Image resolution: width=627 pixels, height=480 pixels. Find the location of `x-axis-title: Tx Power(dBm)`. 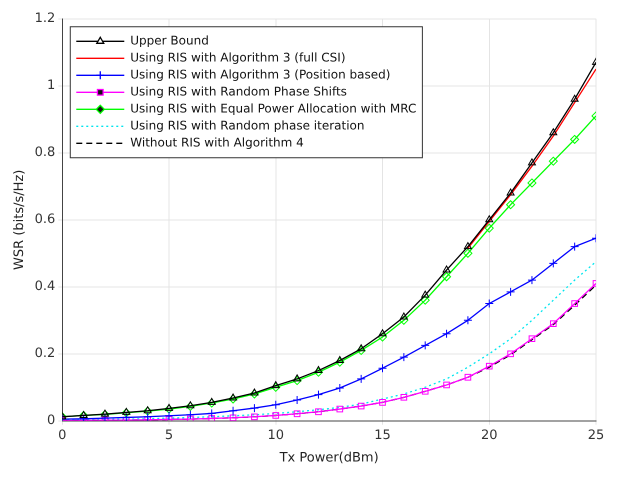

x-axis-title: Tx Power(dBm) is located at coordinates (328, 458).